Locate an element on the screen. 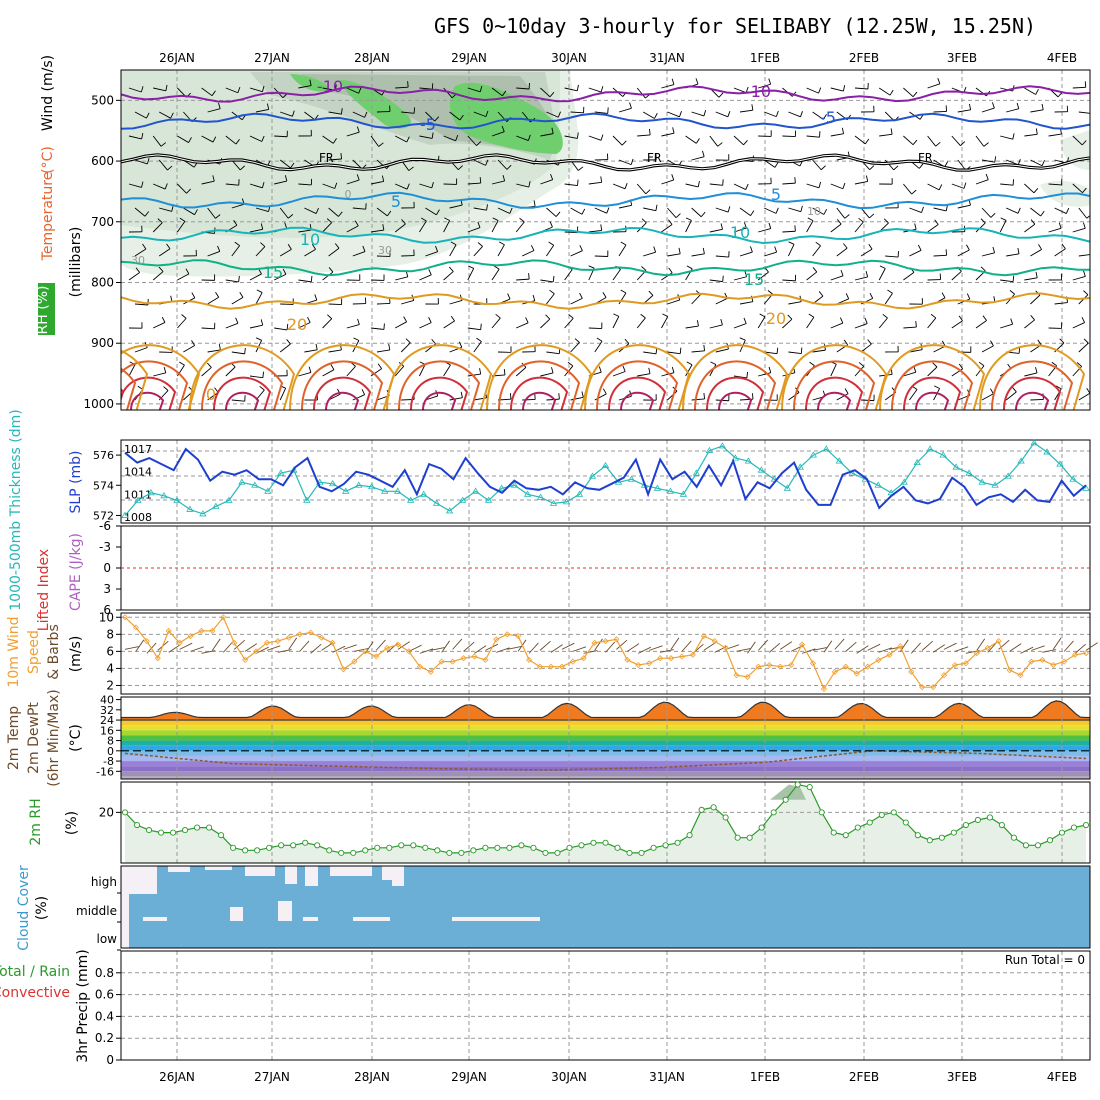 Image resolution: width=1100 pixels, height=1100 pixels. date-label: 26JAN is located at coordinates (177, 1077).